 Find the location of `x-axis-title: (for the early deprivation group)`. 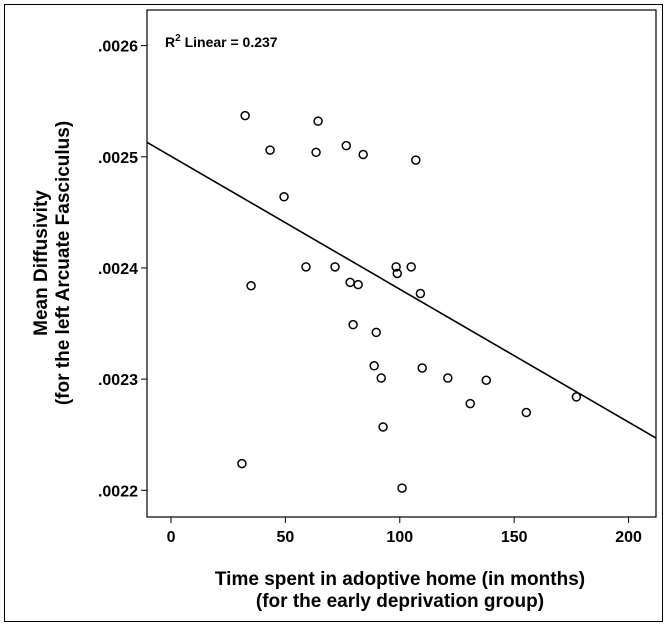

x-axis-title: (for the early deprivation group) is located at coordinates (400, 601).